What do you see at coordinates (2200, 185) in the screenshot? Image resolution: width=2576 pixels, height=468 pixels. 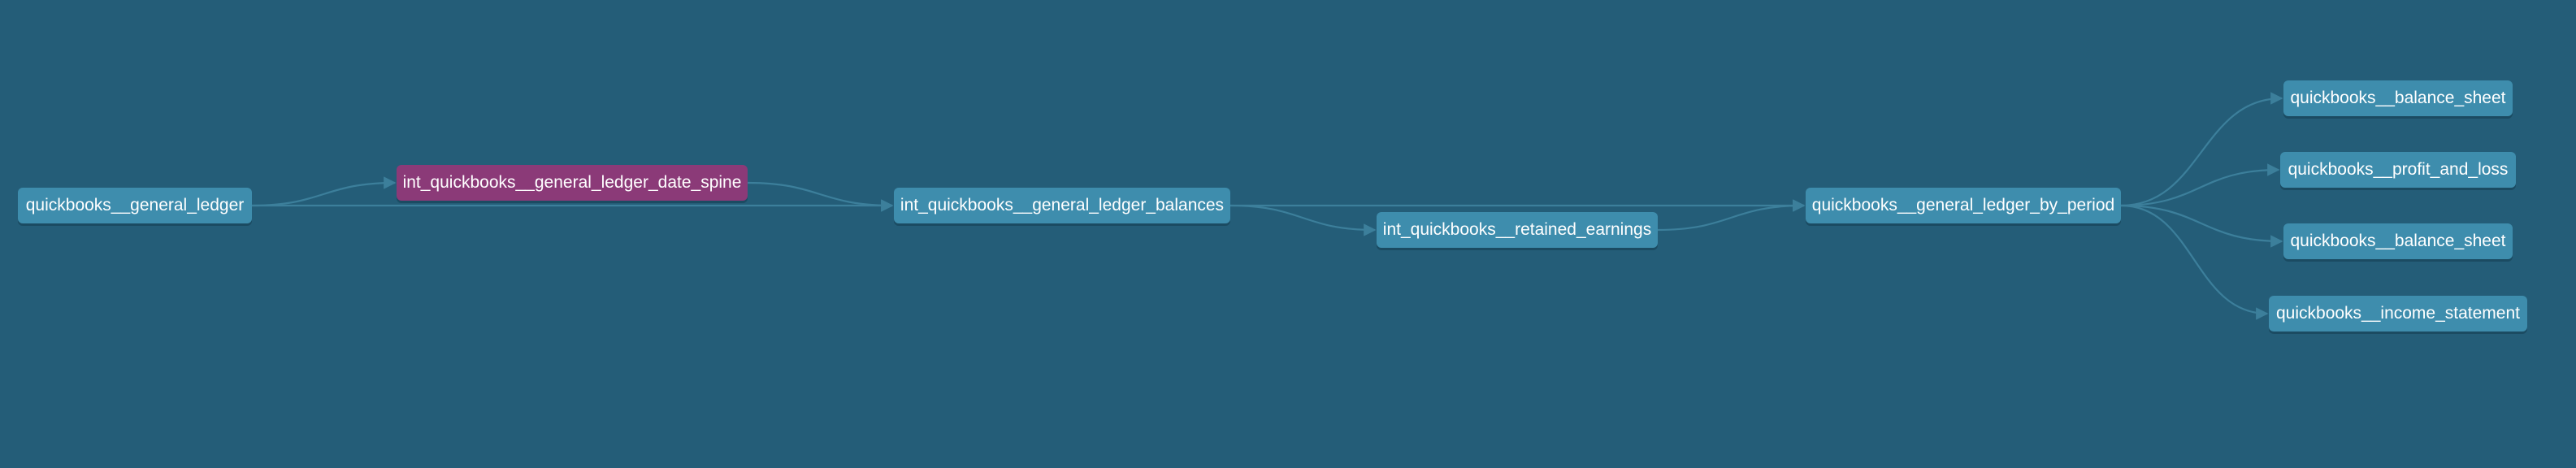 I see `edge-gl_by_period-to-profit_and_loss` at bounding box center [2200, 185].